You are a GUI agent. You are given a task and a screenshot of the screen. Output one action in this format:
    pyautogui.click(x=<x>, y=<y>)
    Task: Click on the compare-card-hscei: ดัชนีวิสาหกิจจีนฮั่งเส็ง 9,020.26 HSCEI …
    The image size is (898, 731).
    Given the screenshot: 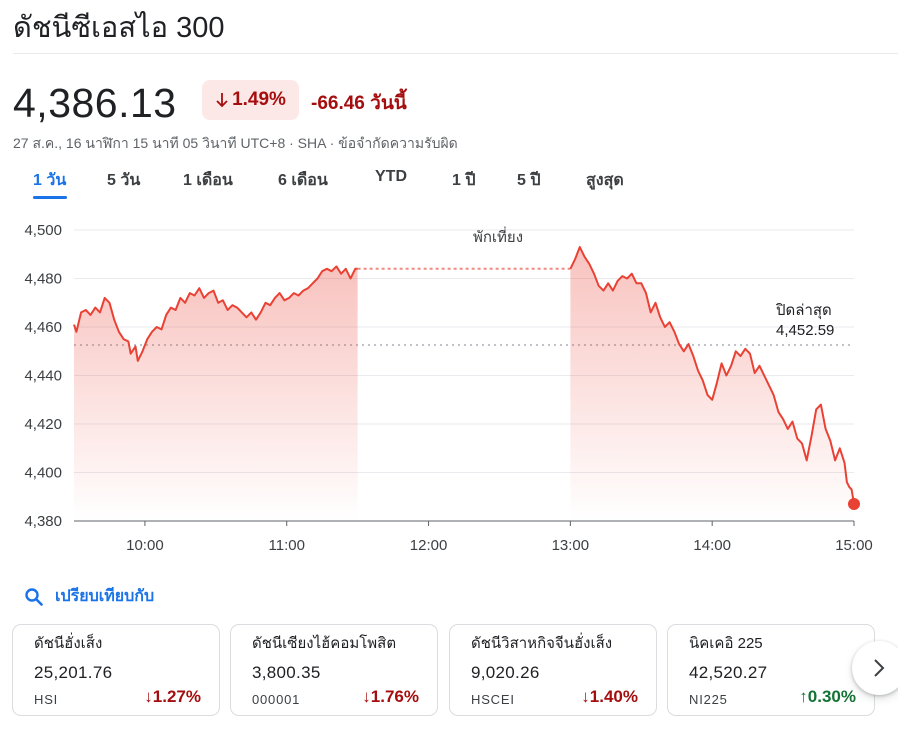 What is the action you would take?
    pyautogui.click(x=553, y=670)
    